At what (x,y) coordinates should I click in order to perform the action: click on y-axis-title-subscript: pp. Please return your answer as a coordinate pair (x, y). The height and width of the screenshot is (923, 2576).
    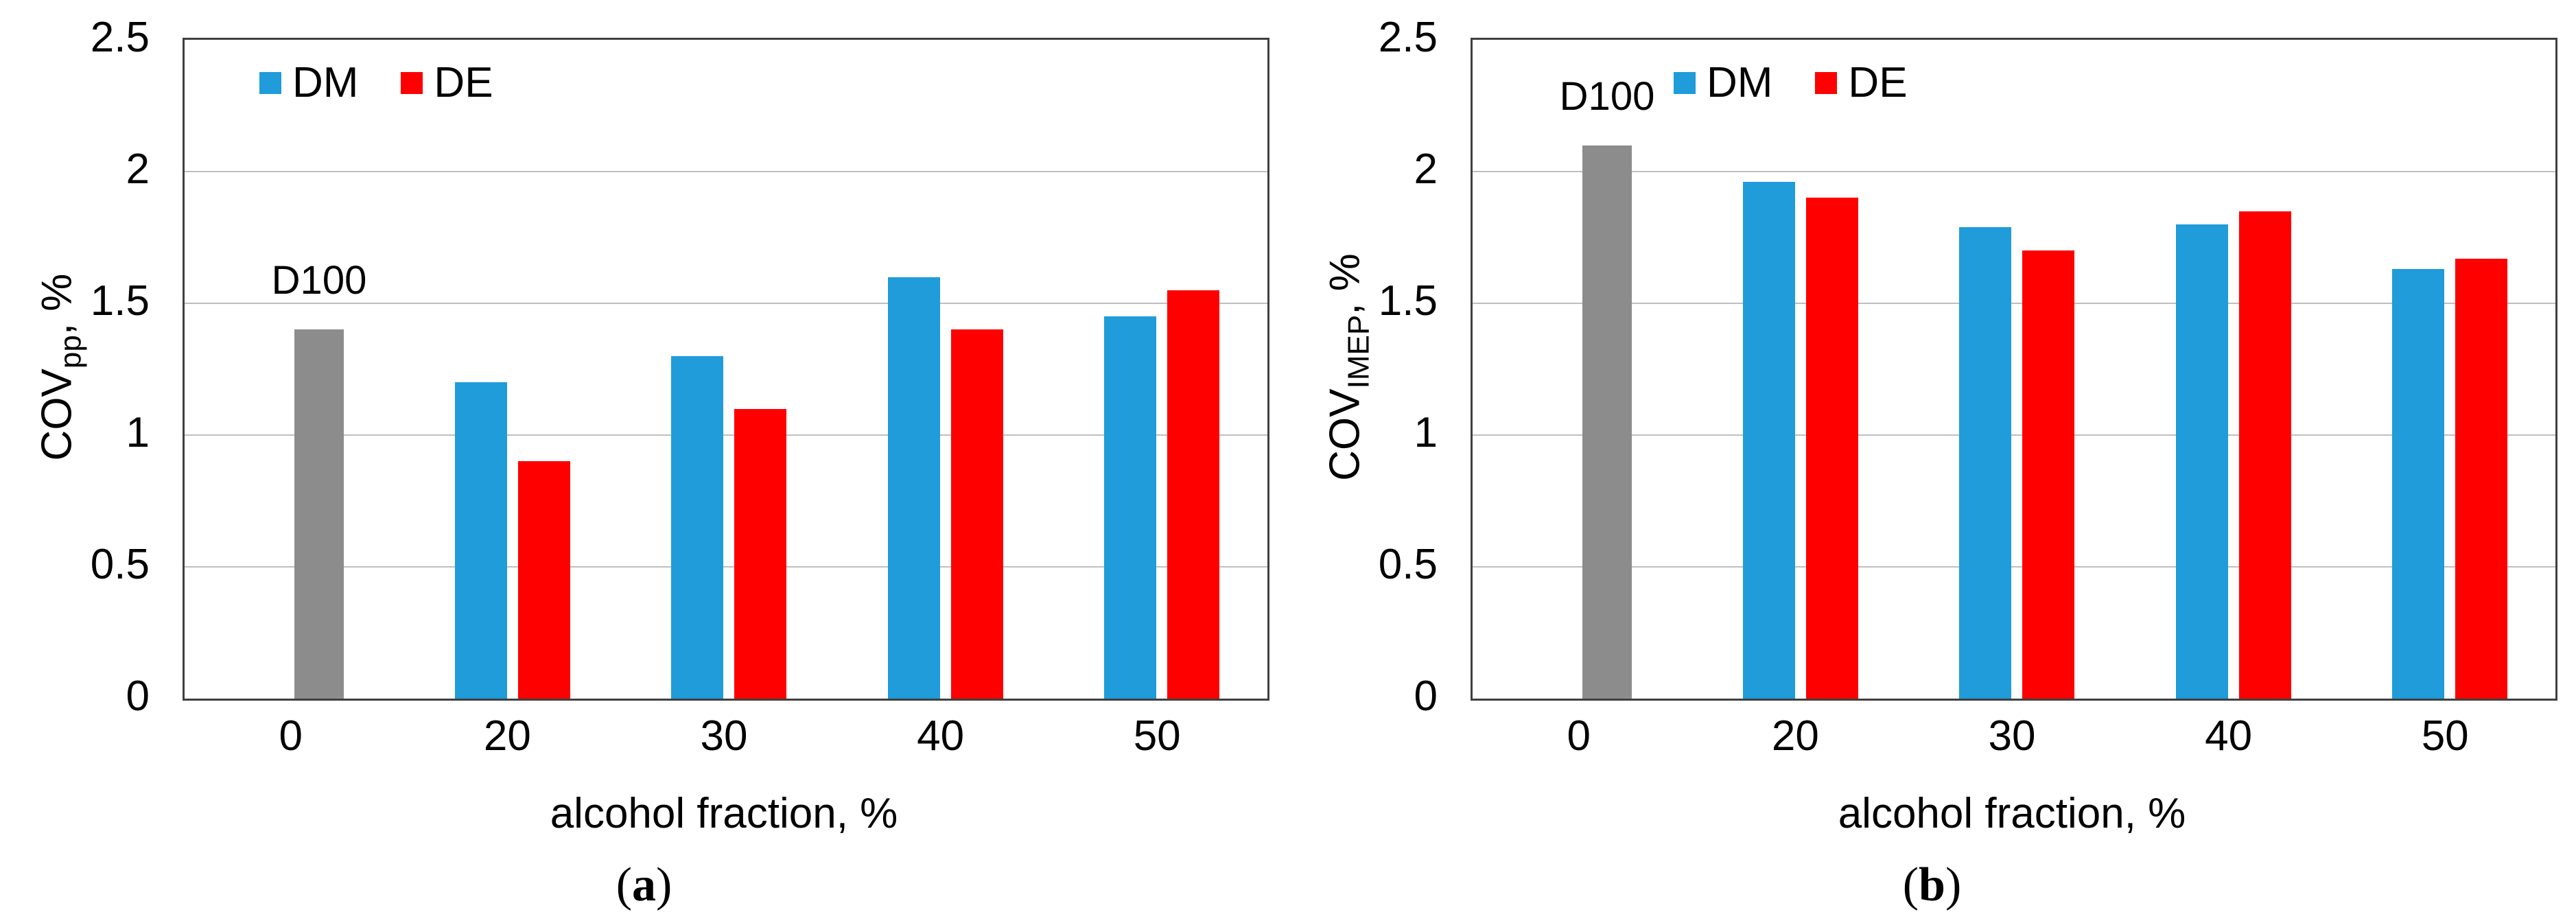
    Looking at the image, I should click on (71, 352).